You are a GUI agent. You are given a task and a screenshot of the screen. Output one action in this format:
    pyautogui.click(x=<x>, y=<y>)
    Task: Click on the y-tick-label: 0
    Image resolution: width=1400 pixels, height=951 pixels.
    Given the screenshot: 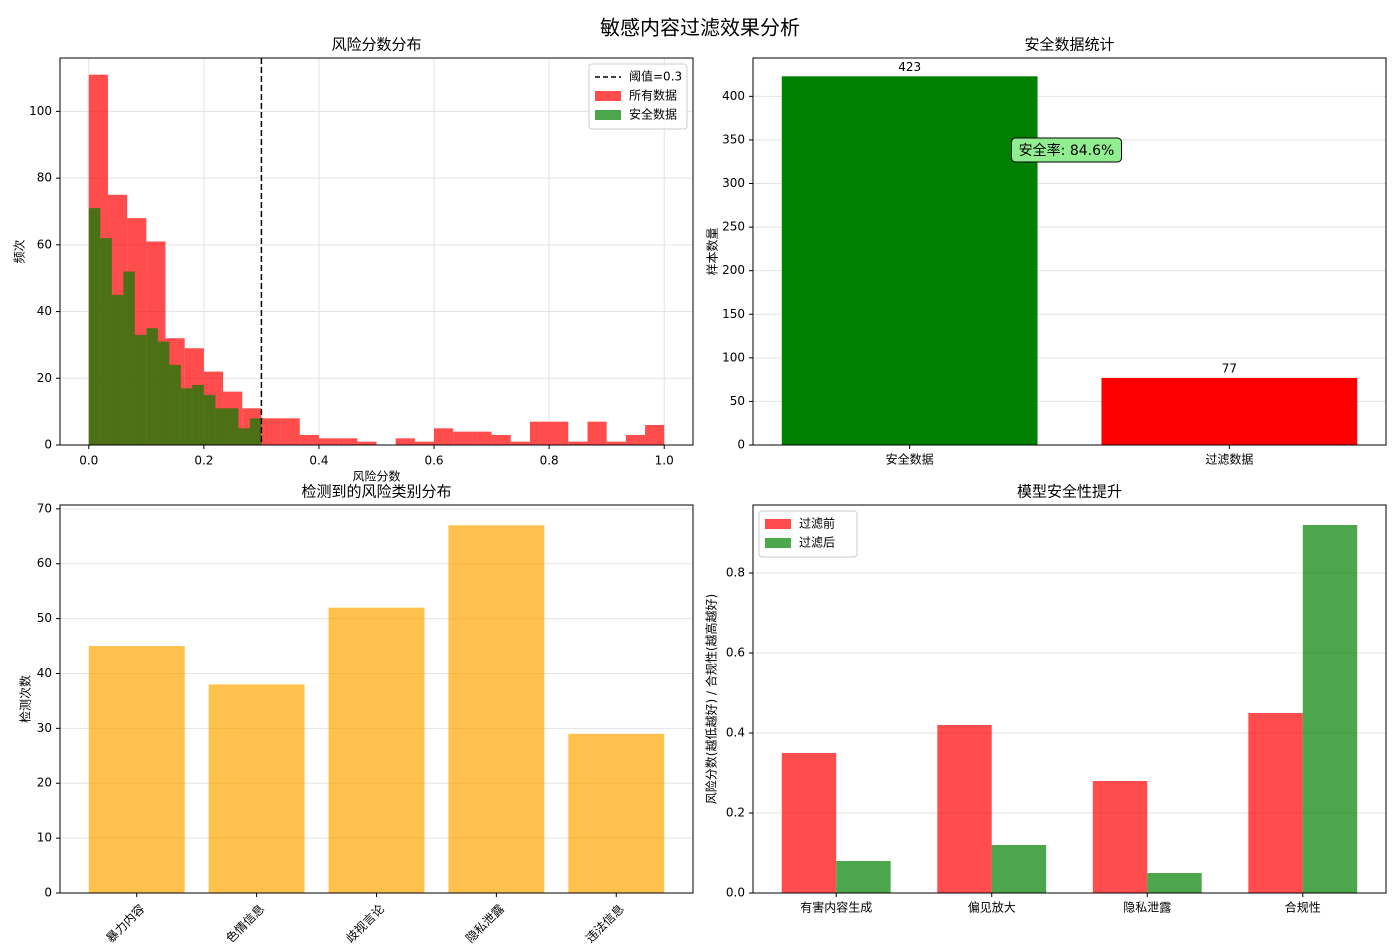 What is the action you would take?
    pyautogui.click(x=48, y=445)
    